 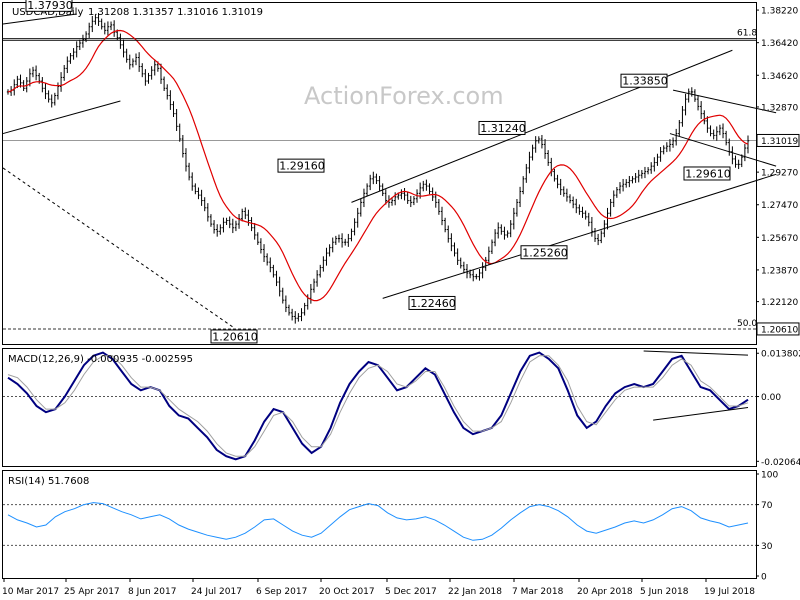 What do you see at coordinates (769, 476) in the screenshot?
I see `rsi-ytick-label: 100` at bounding box center [769, 476].